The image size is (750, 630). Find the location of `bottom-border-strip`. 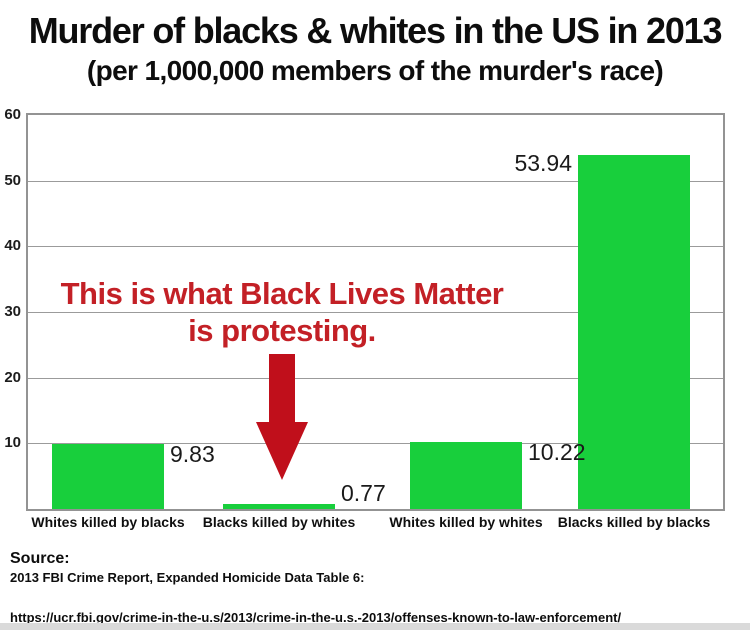

bottom-border-strip is located at coordinates (375, 626).